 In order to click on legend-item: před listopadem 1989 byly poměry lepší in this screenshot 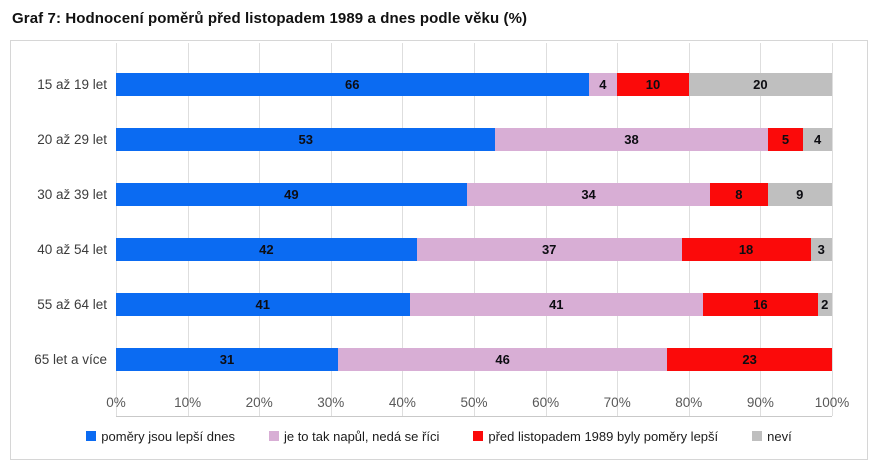, I will do `click(595, 436)`.